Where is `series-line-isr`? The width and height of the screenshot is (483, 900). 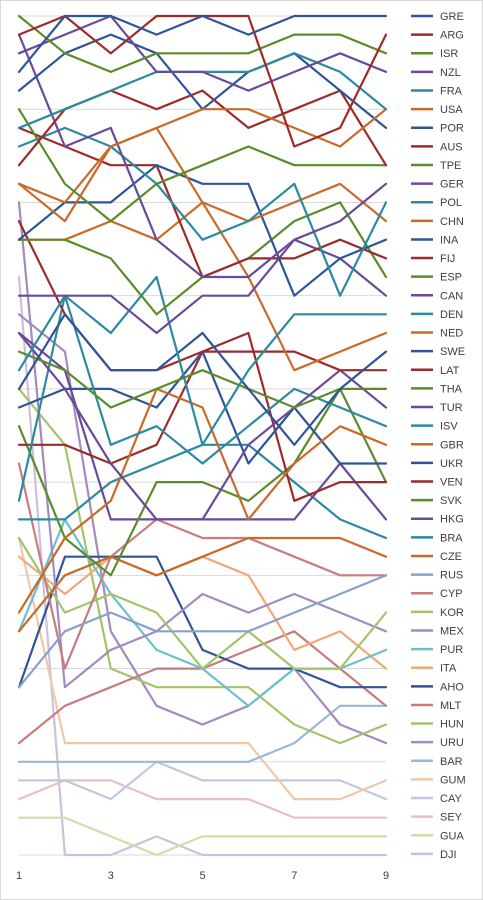
series-line-isr is located at coordinates (202, 44).